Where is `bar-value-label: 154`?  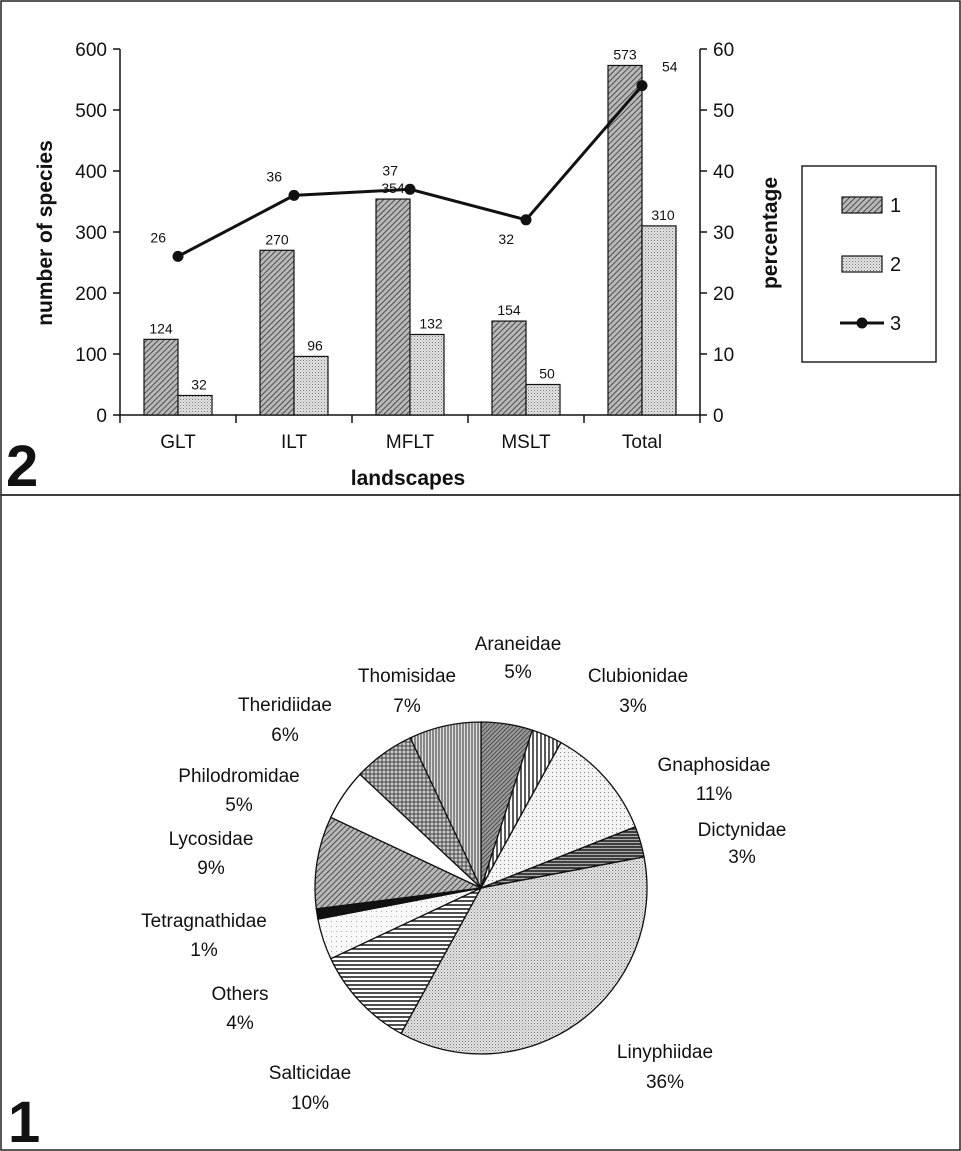 bar-value-label: 154 is located at coordinates (509, 310).